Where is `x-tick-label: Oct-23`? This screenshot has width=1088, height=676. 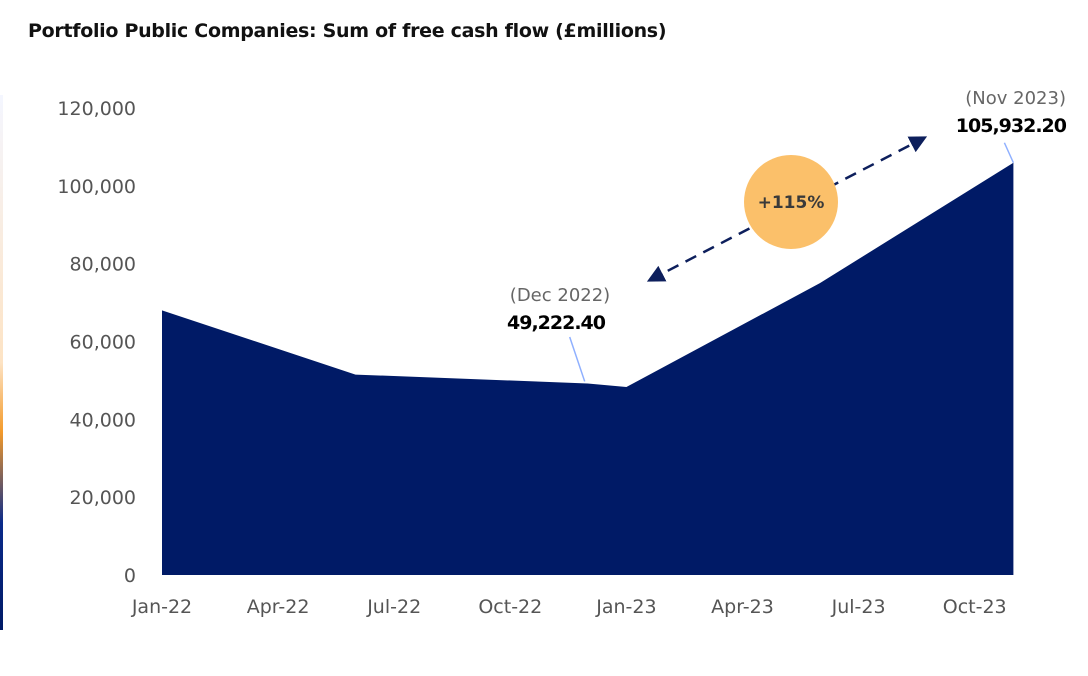 x-tick-label: Oct-23 is located at coordinates (975, 607).